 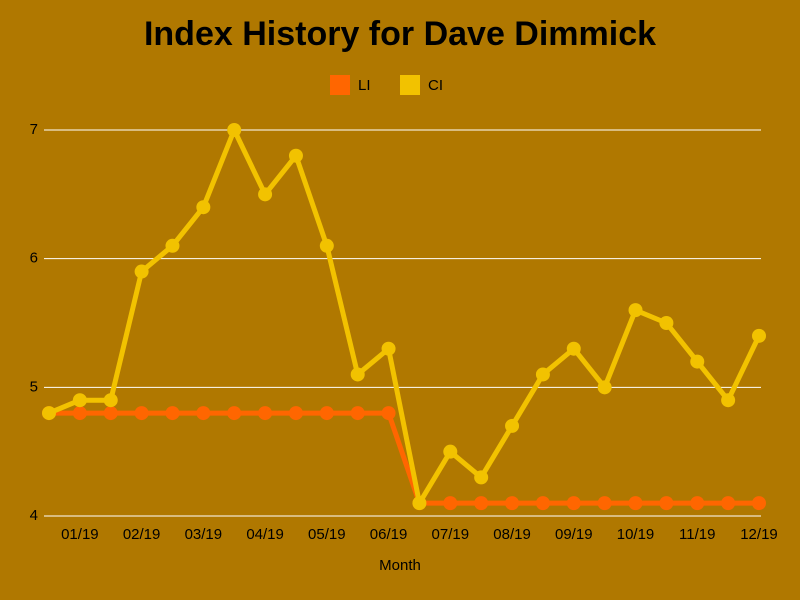 I want to click on x-axis-label: Month, so click(x=400, y=565).